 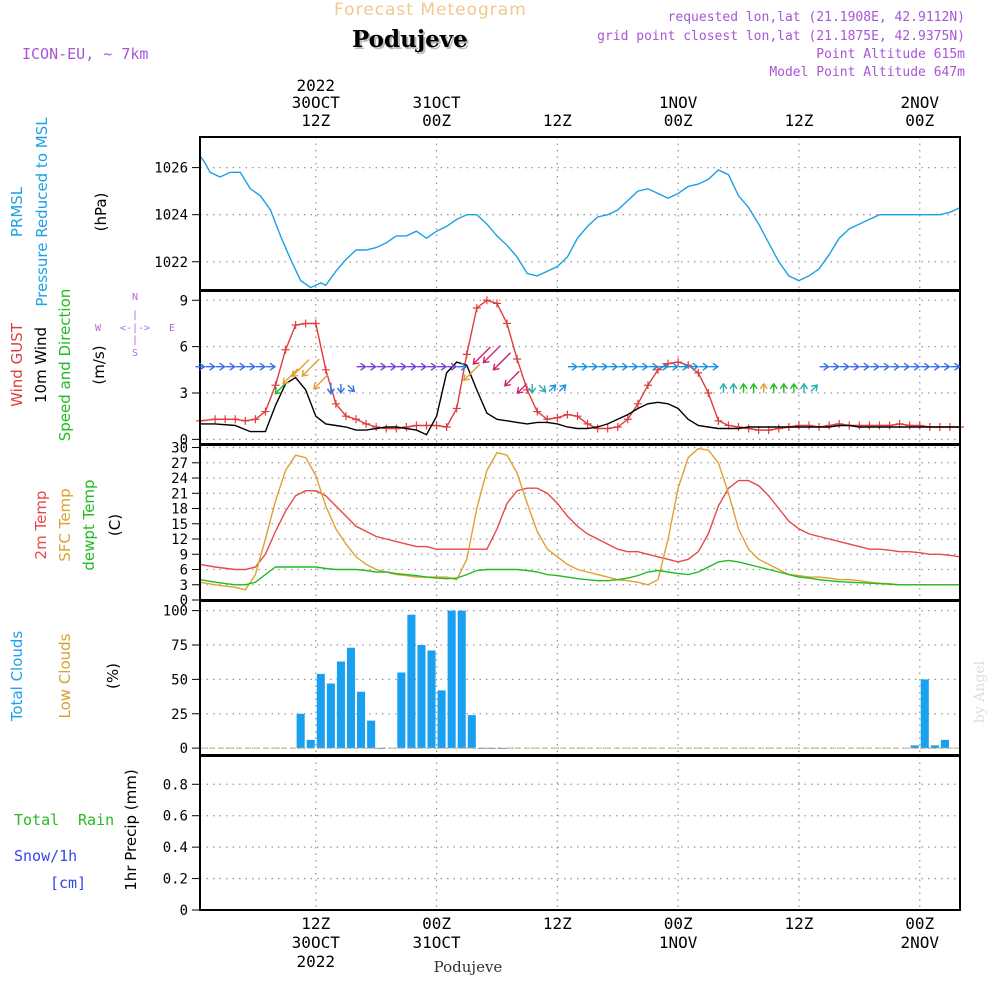 What do you see at coordinates (175, 817) in the screenshot?
I see `y-tick-label: 0.6` at bounding box center [175, 817].